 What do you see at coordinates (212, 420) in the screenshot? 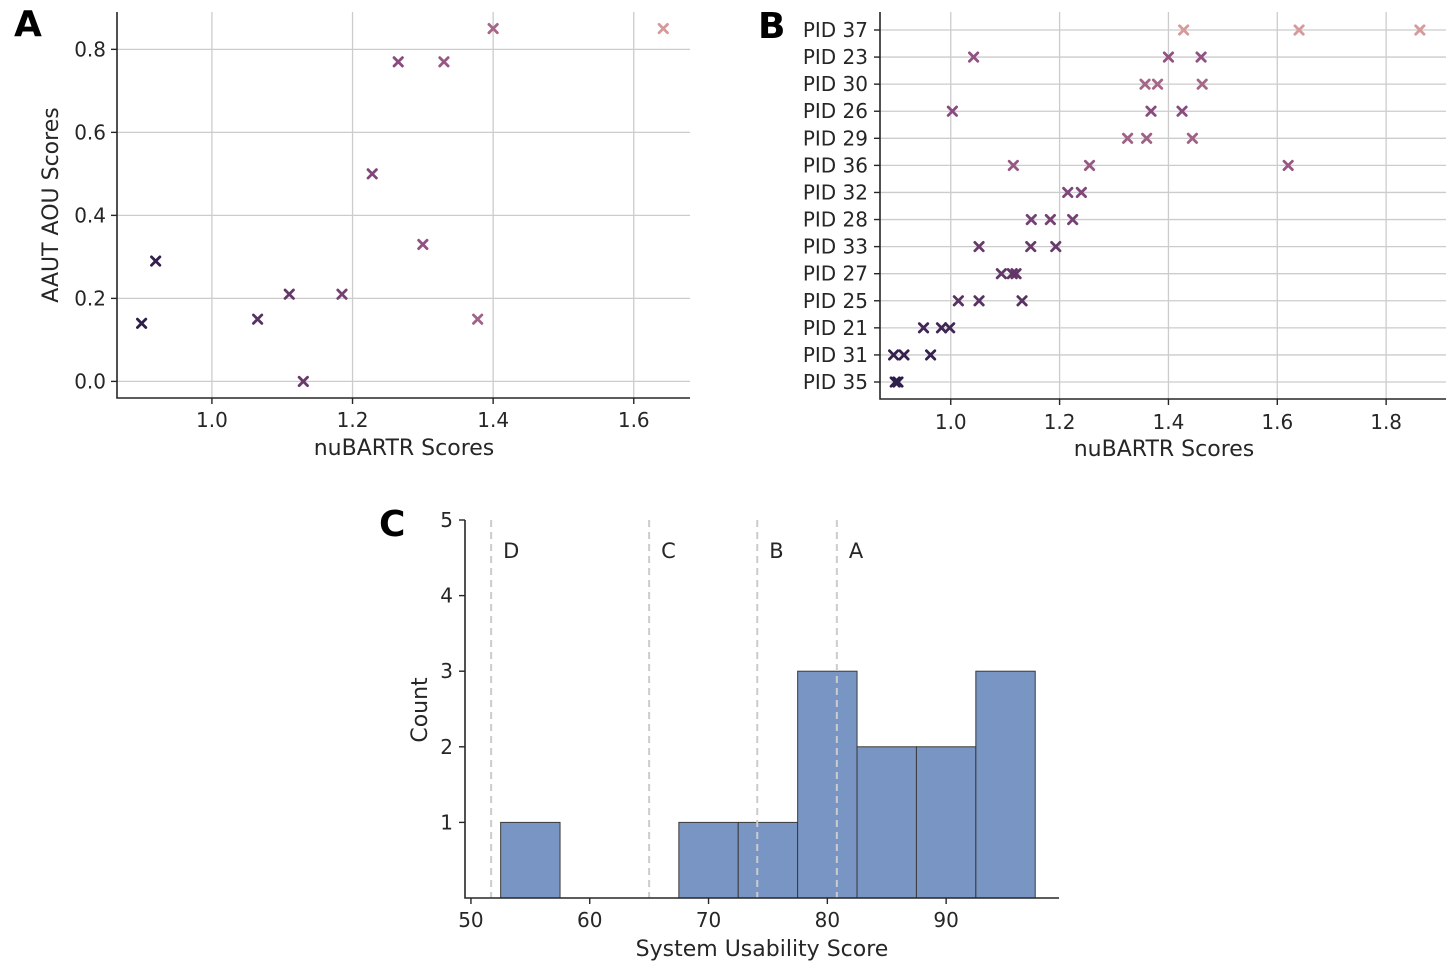
I see `panel-a-xtick-label: 1.0` at bounding box center [212, 420].